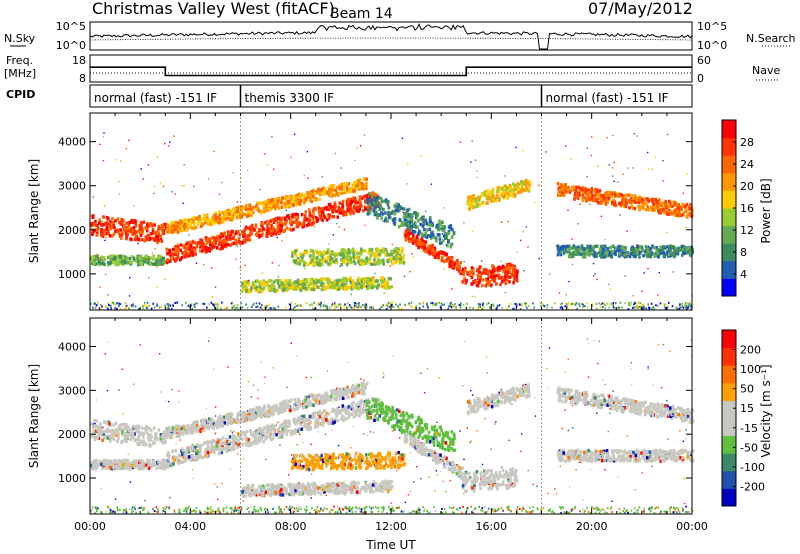 This screenshot has height=554, width=800. I want to click on nsky-label: N.Sky, so click(20, 38).